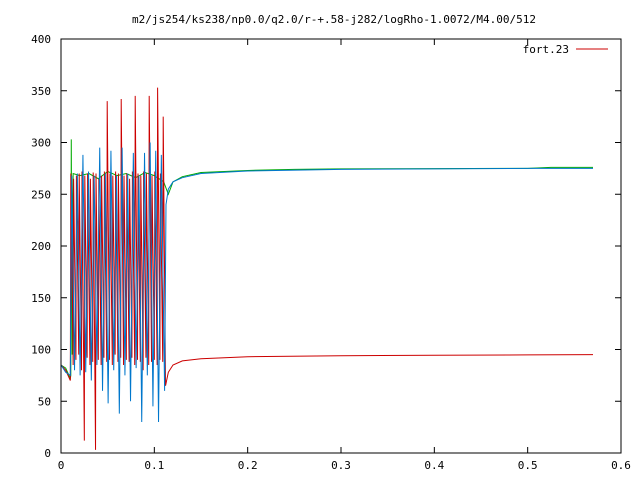  I want to click on legend: fort.23, so click(565, 49).